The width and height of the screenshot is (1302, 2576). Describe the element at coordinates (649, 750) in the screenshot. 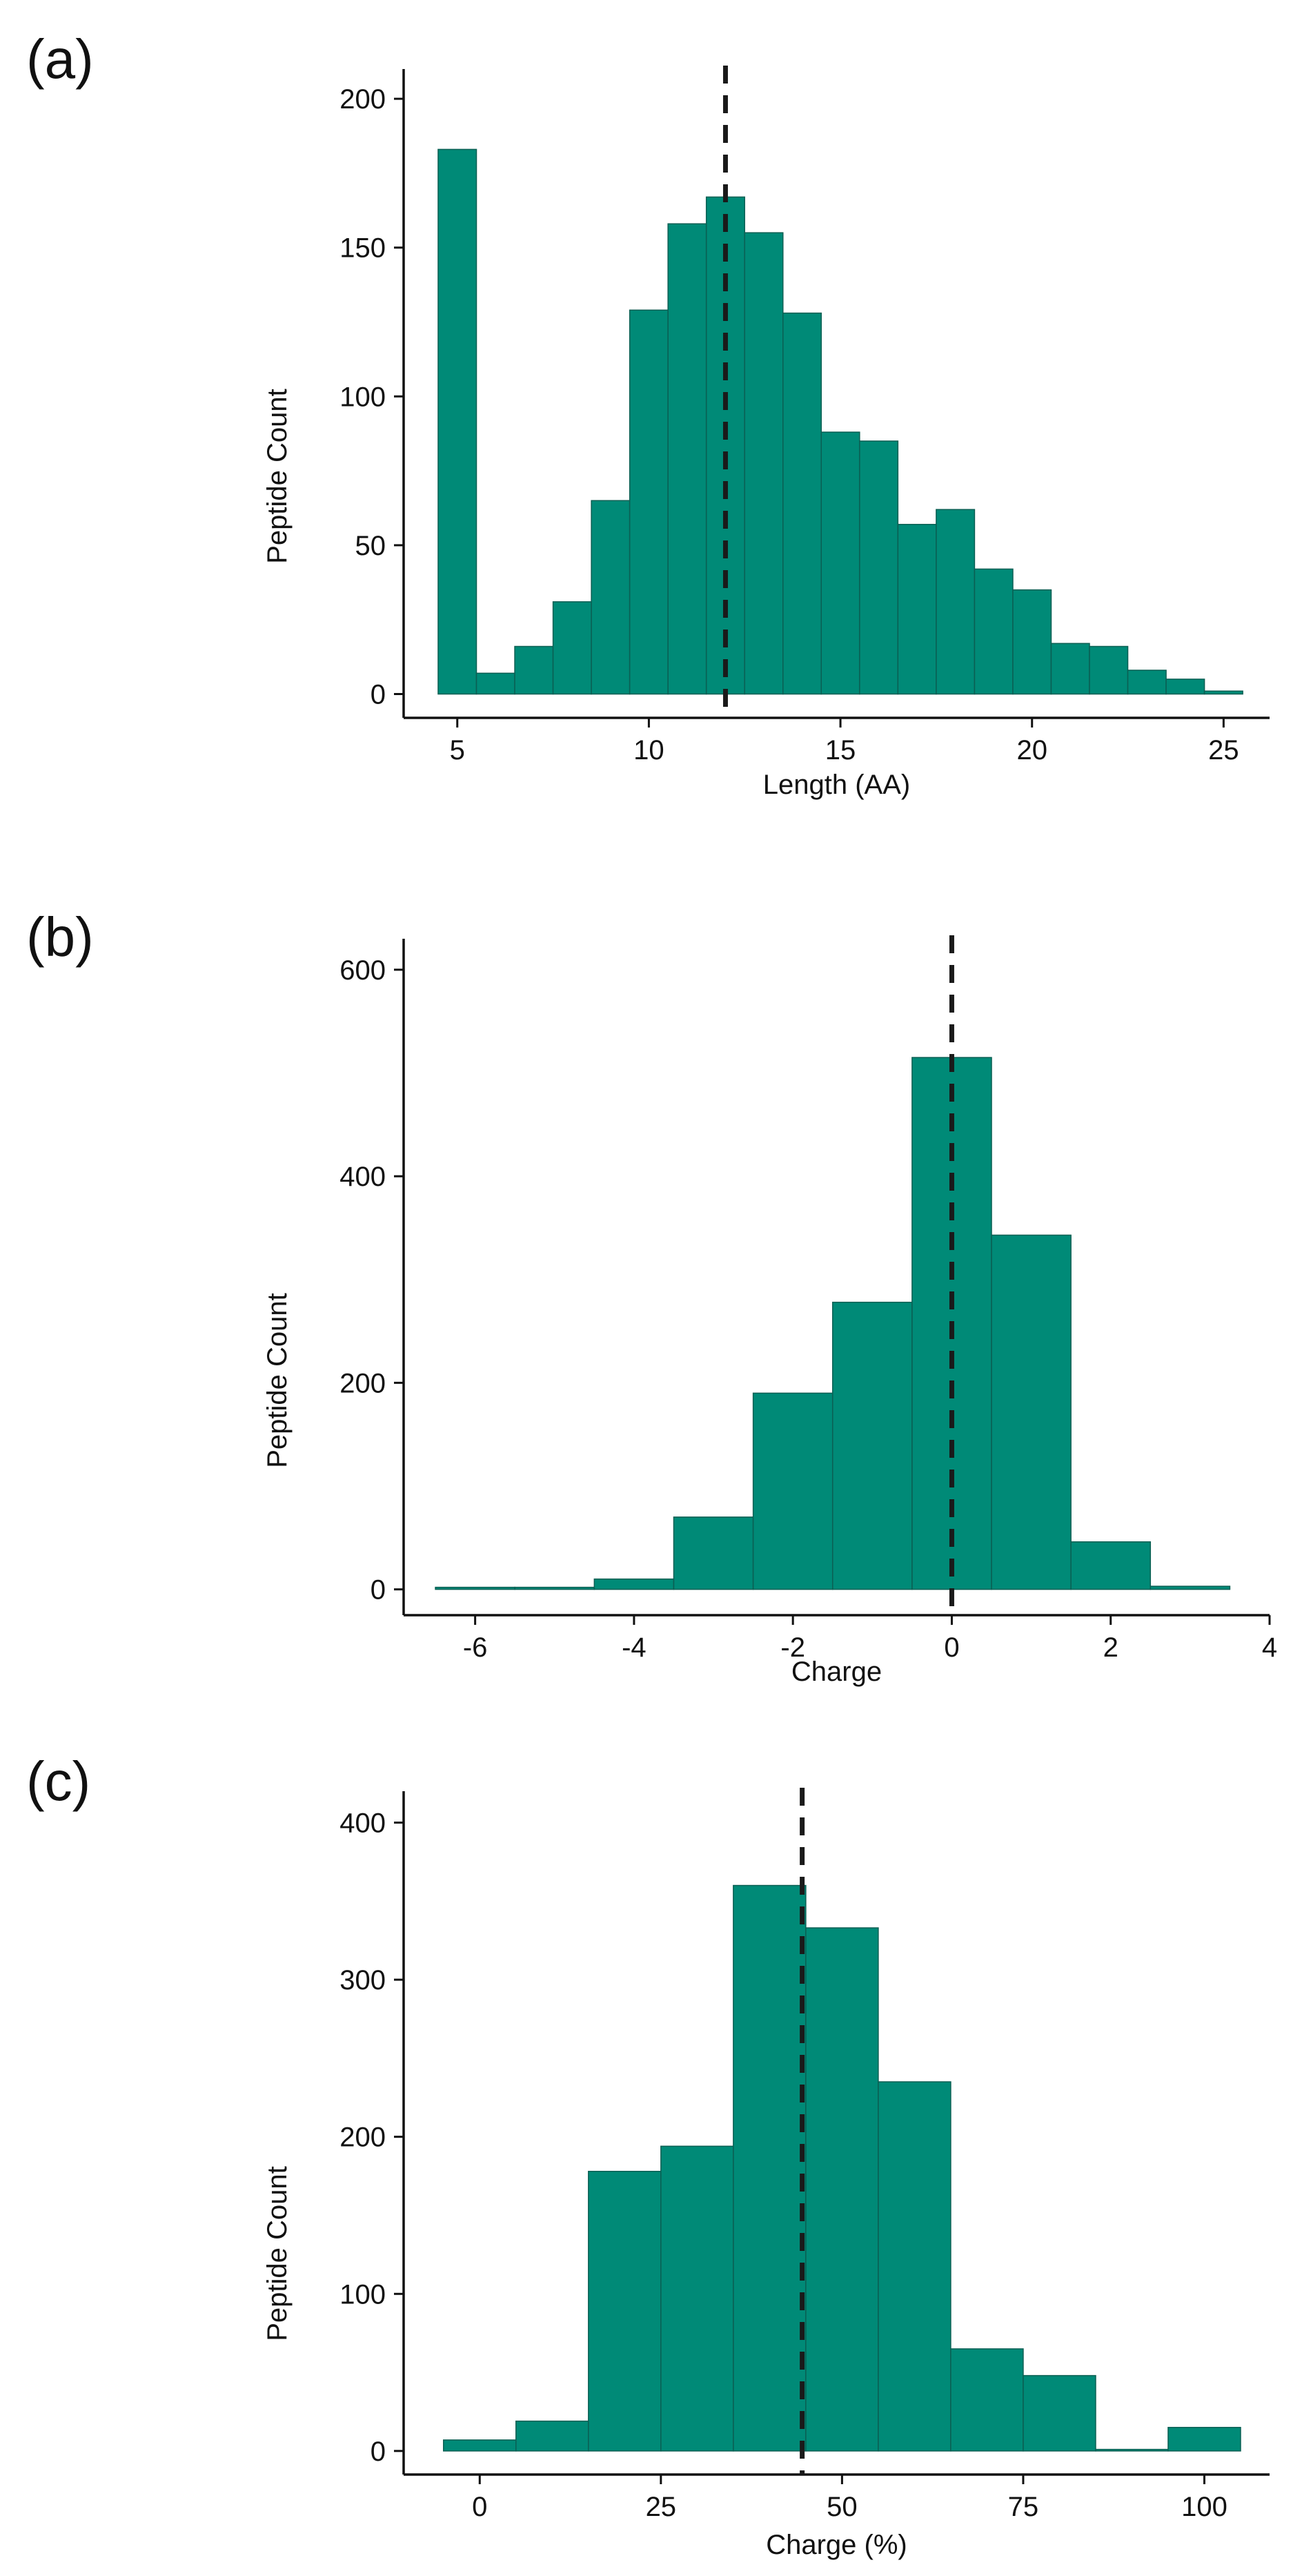

I see `x-tick-label: 10` at that location.